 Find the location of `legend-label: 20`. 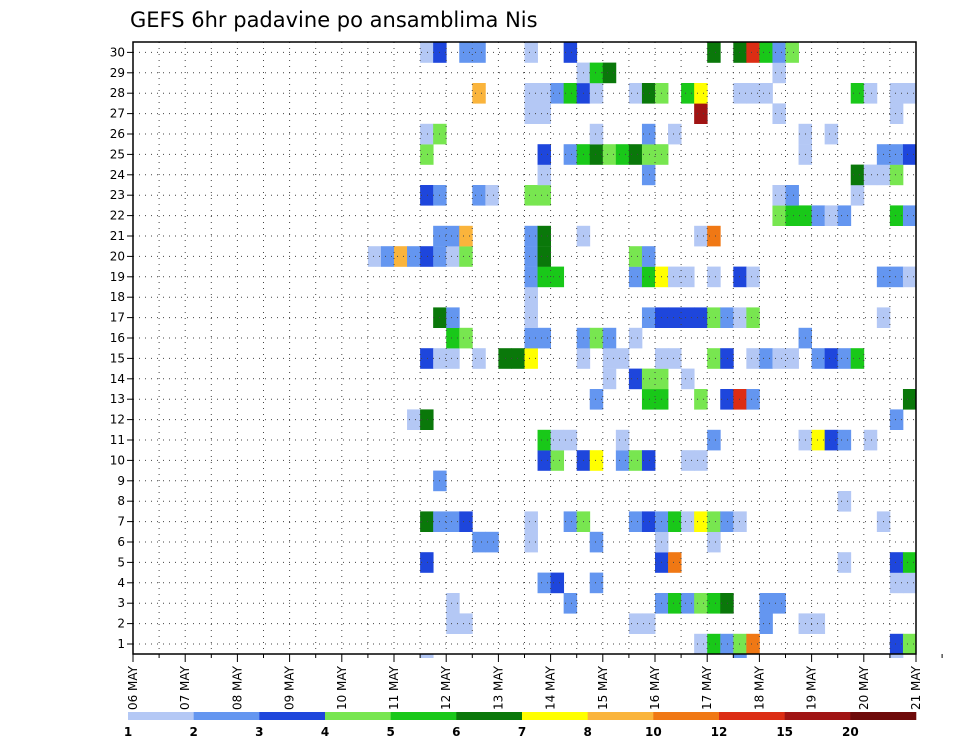

legend-label: 20 is located at coordinates (850, 732).